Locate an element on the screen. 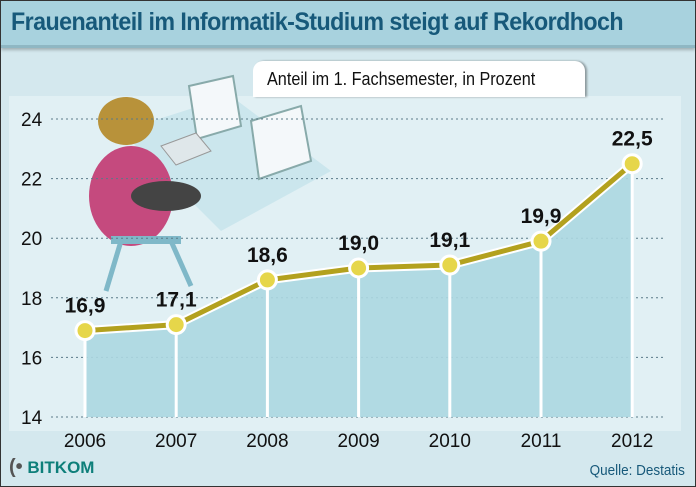 The image size is (696, 487). x-tick-label: 2010 is located at coordinates (450, 441).